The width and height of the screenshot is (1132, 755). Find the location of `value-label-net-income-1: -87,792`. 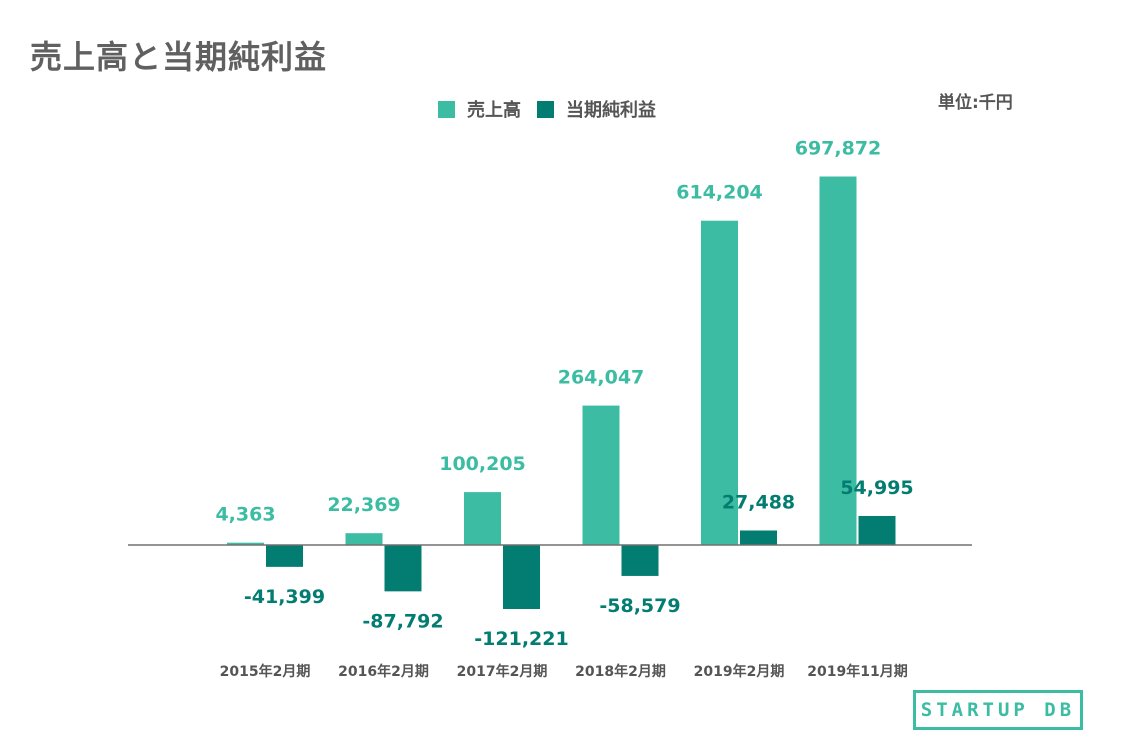

value-label-net-income-1: -87,792 is located at coordinates (402, 621).